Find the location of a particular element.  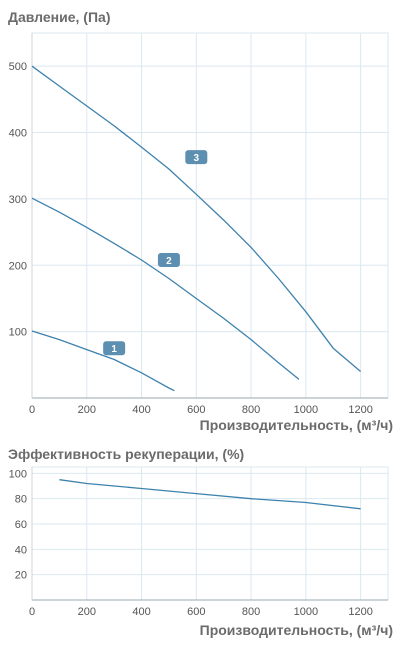

efficiency-chart-title: Эффективность рекуперации, (%) is located at coordinates (126, 454).